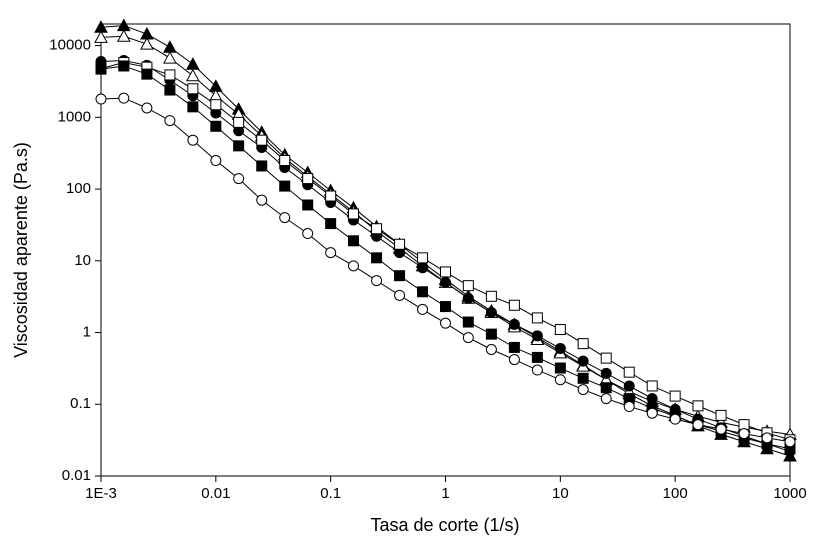  What do you see at coordinates (74, 116) in the screenshot?
I see `y-tick-label: 1000` at bounding box center [74, 116].